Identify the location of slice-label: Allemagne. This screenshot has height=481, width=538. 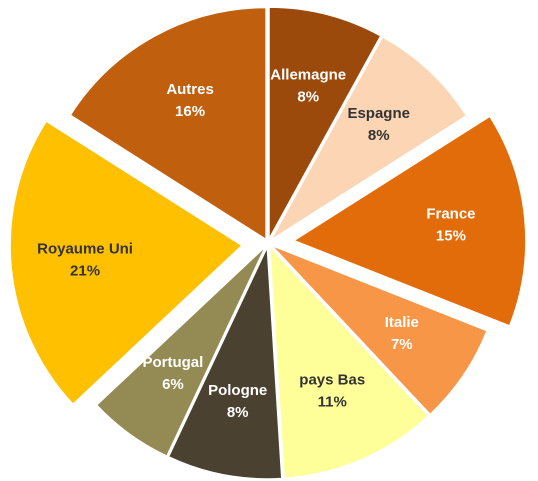
(308, 74).